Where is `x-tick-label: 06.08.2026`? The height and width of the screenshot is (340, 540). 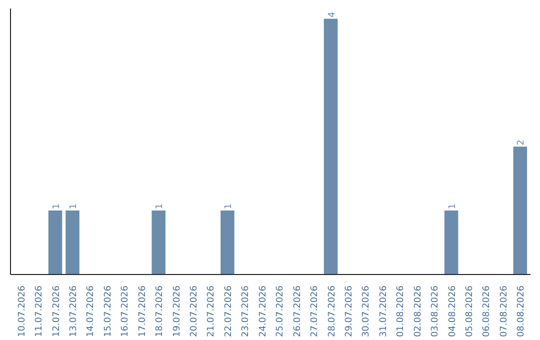
x-tick-label: 06.08.2026 is located at coordinates (487, 311).